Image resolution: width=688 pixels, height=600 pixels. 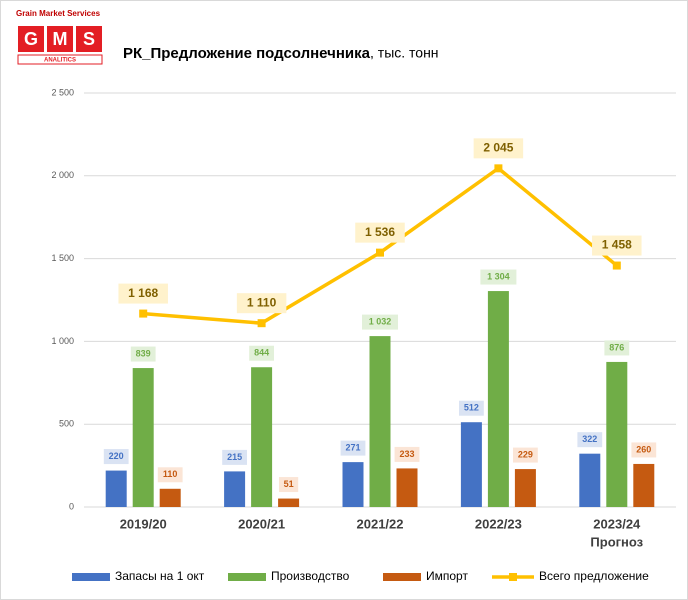 I want to click on data-label: 233, so click(x=406, y=454).